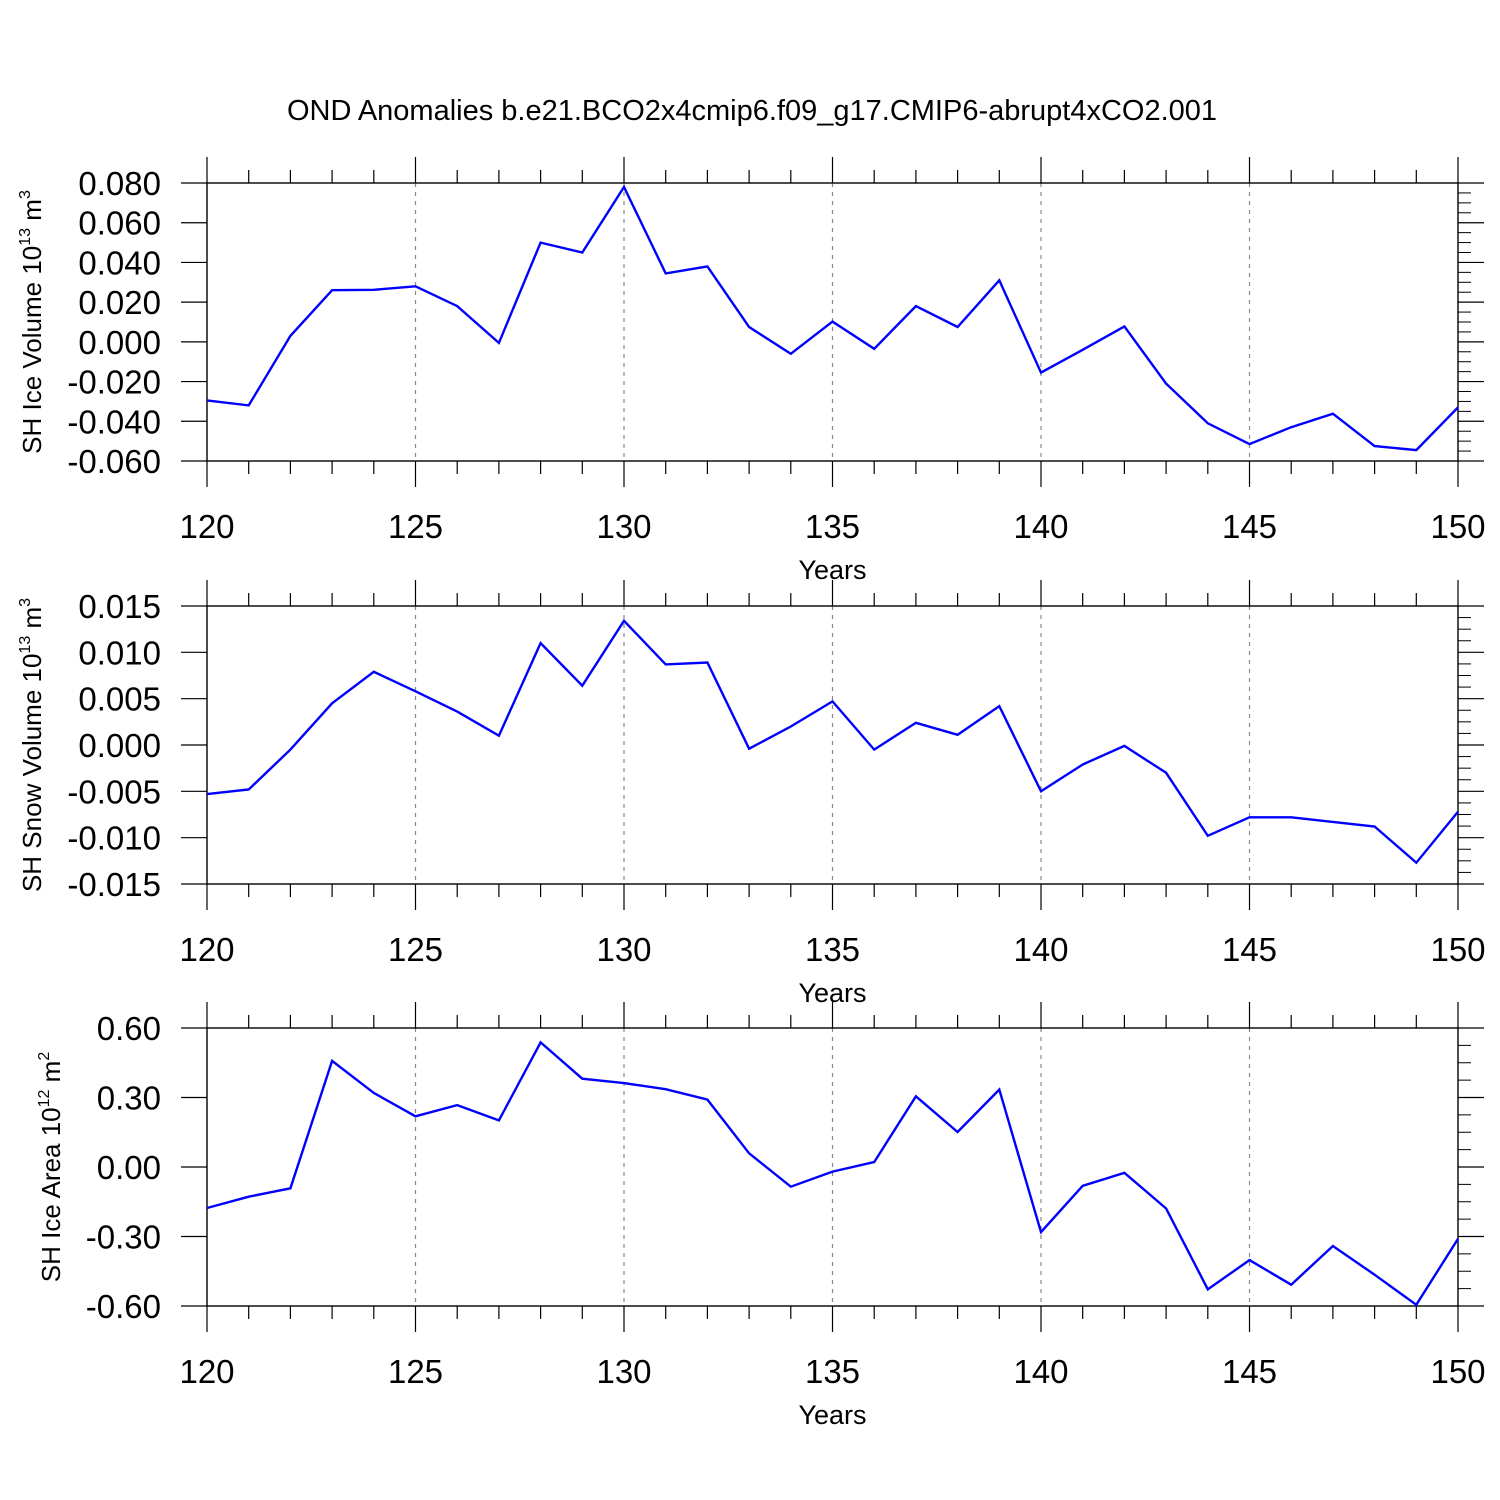 The height and width of the screenshot is (1500, 1500). Describe the element at coordinates (119, 262) in the screenshot. I see `y-tick-label: 0.040` at that location.